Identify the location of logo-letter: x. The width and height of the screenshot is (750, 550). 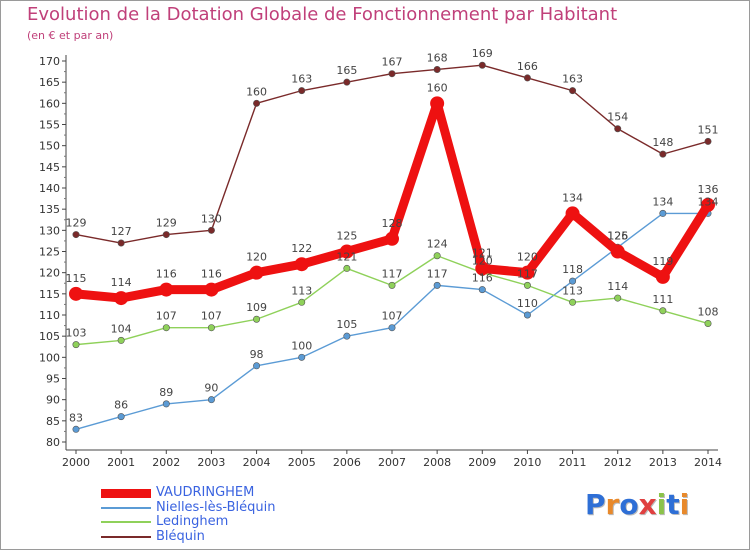
(647, 504).